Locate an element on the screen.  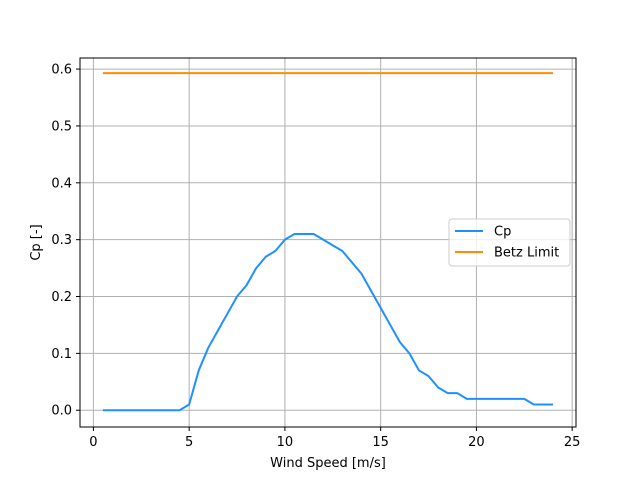
y-tick-label: 0.4 is located at coordinates (61, 183).